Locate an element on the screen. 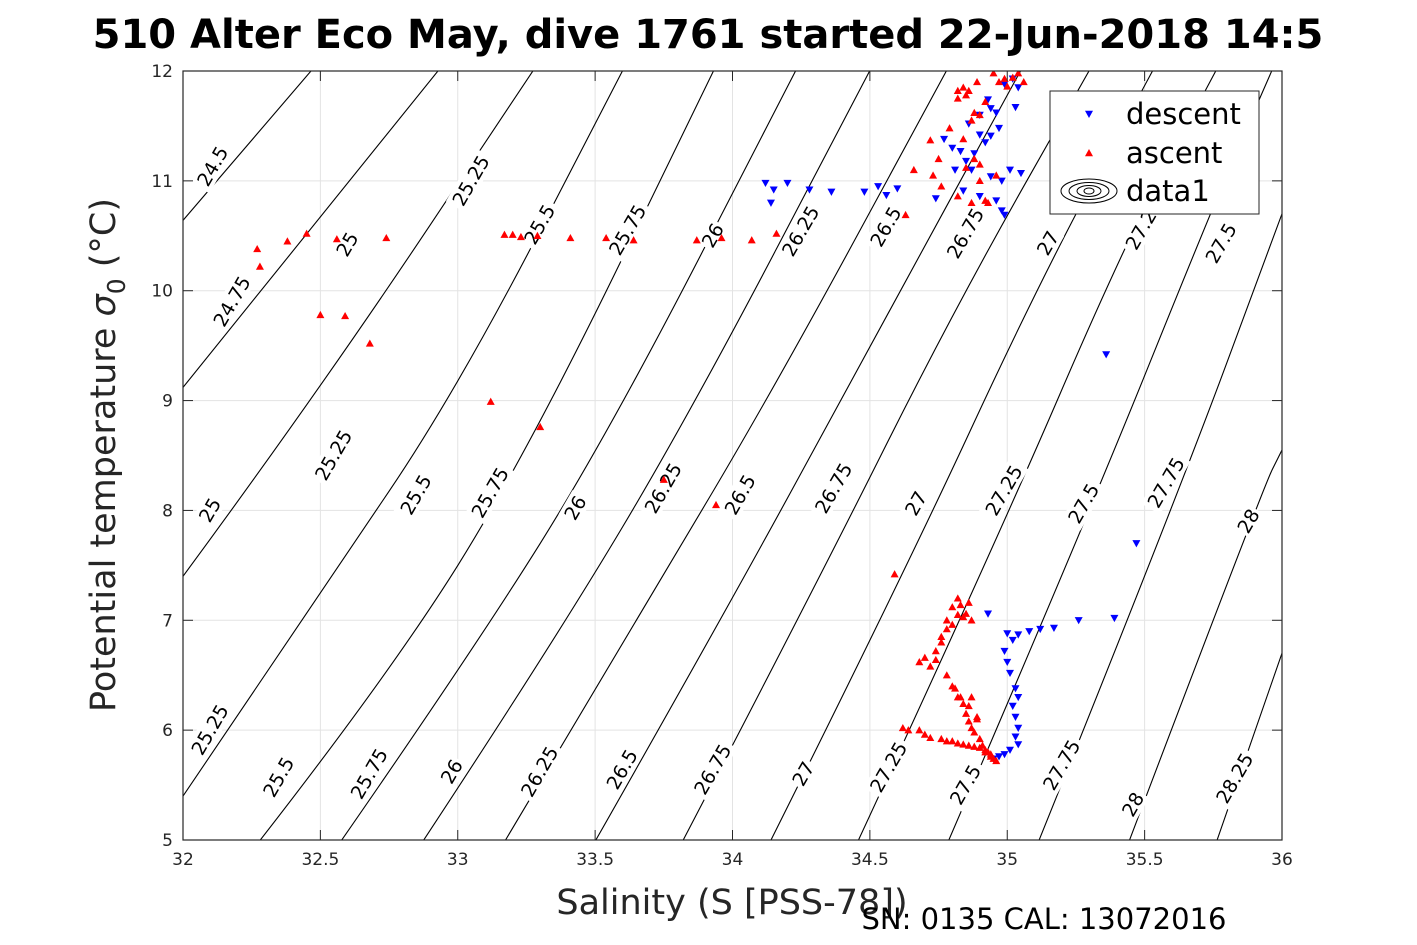 Image resolution: width=1417 pixels, height=945 pixels. legend: descent ascent data1 is located at coordinates (1154, 152).